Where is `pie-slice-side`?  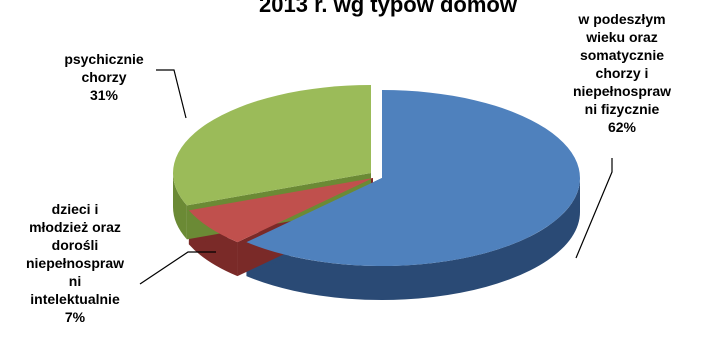 pie-slice-side is located at coordinates (180, 206).